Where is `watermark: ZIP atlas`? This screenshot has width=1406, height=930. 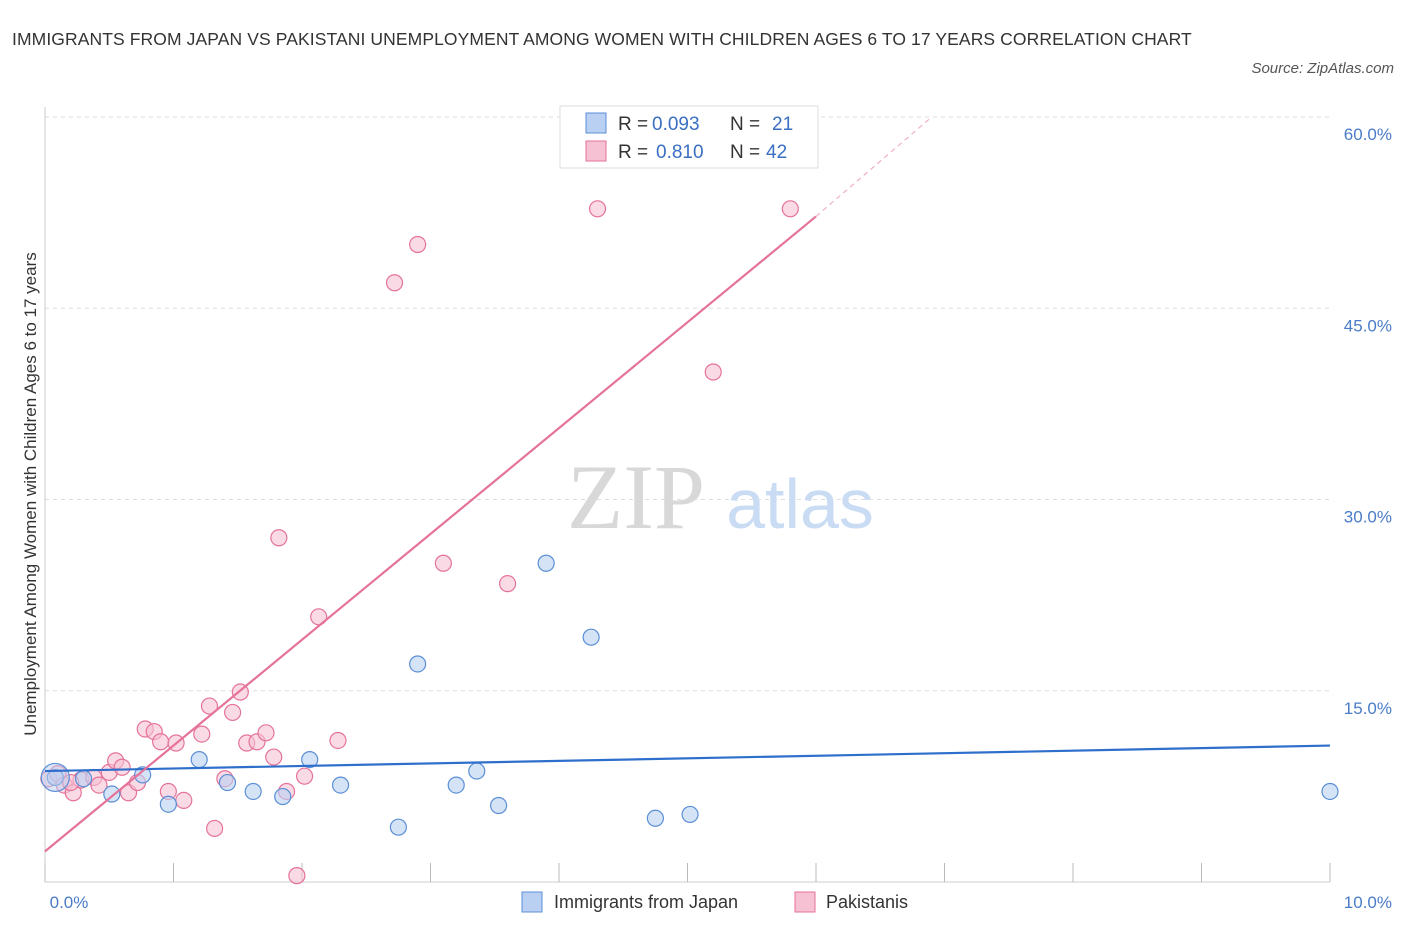 watermark: ZIP atlas is located at coordinates (720, 497).